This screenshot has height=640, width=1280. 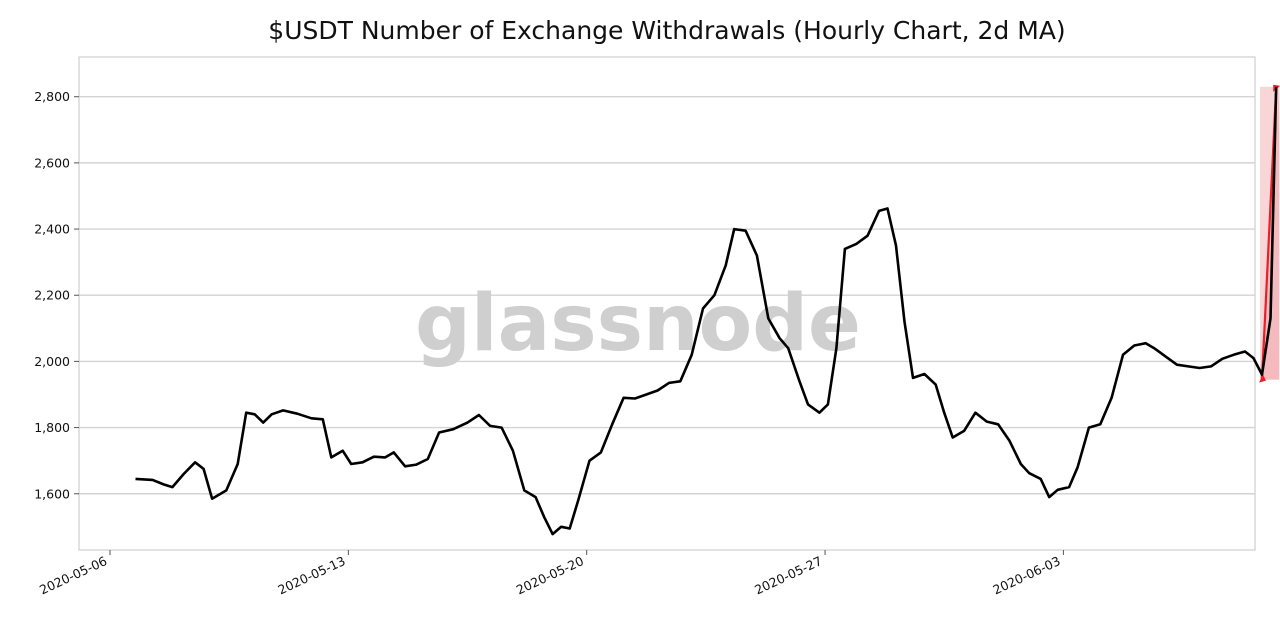 I want to click on y-tick-label: 1,800, so click(x=52, y=427).